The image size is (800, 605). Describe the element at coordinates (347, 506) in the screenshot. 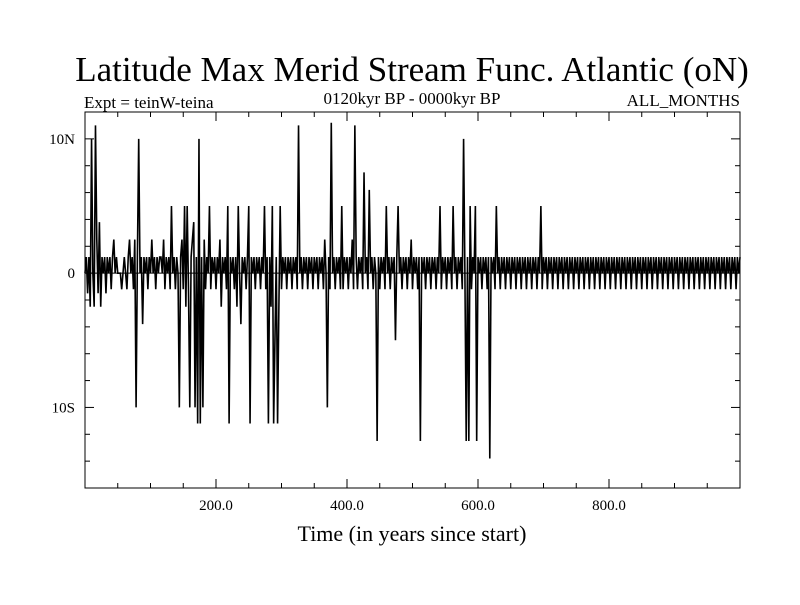

I see `x-tick-label: 400.0` at that location.